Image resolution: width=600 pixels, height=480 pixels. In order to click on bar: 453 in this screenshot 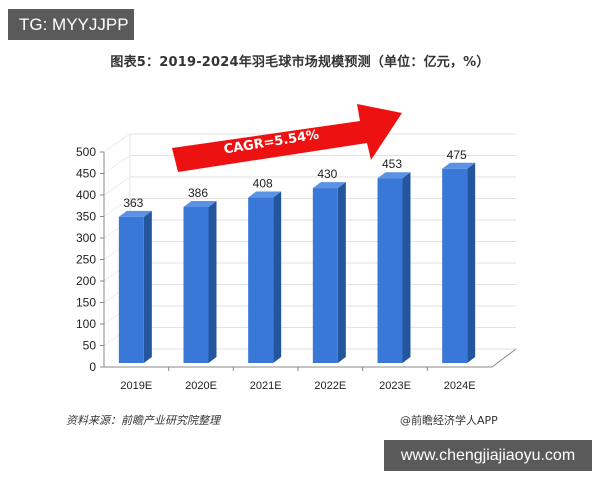, I will do `click(394, 260)`.